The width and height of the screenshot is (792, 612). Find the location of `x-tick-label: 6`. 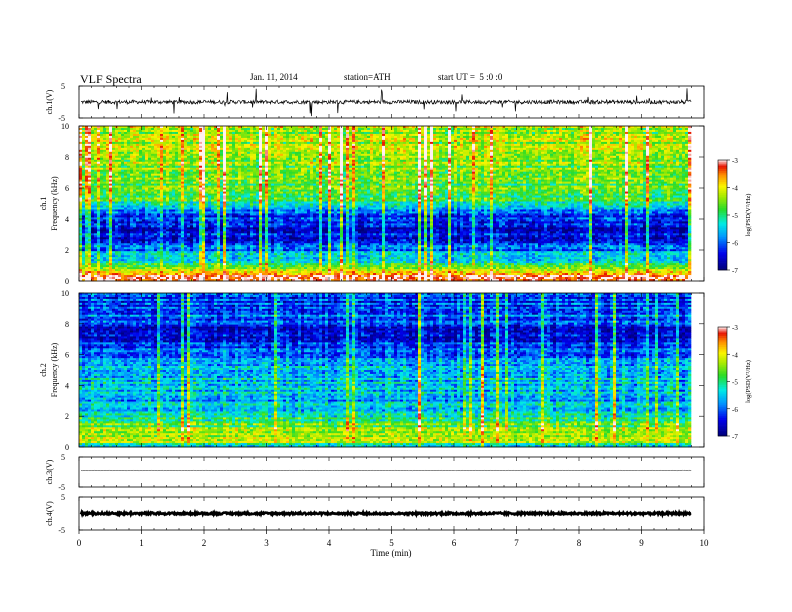

x-tick-label: 6 is located at coordinates (454, 543).